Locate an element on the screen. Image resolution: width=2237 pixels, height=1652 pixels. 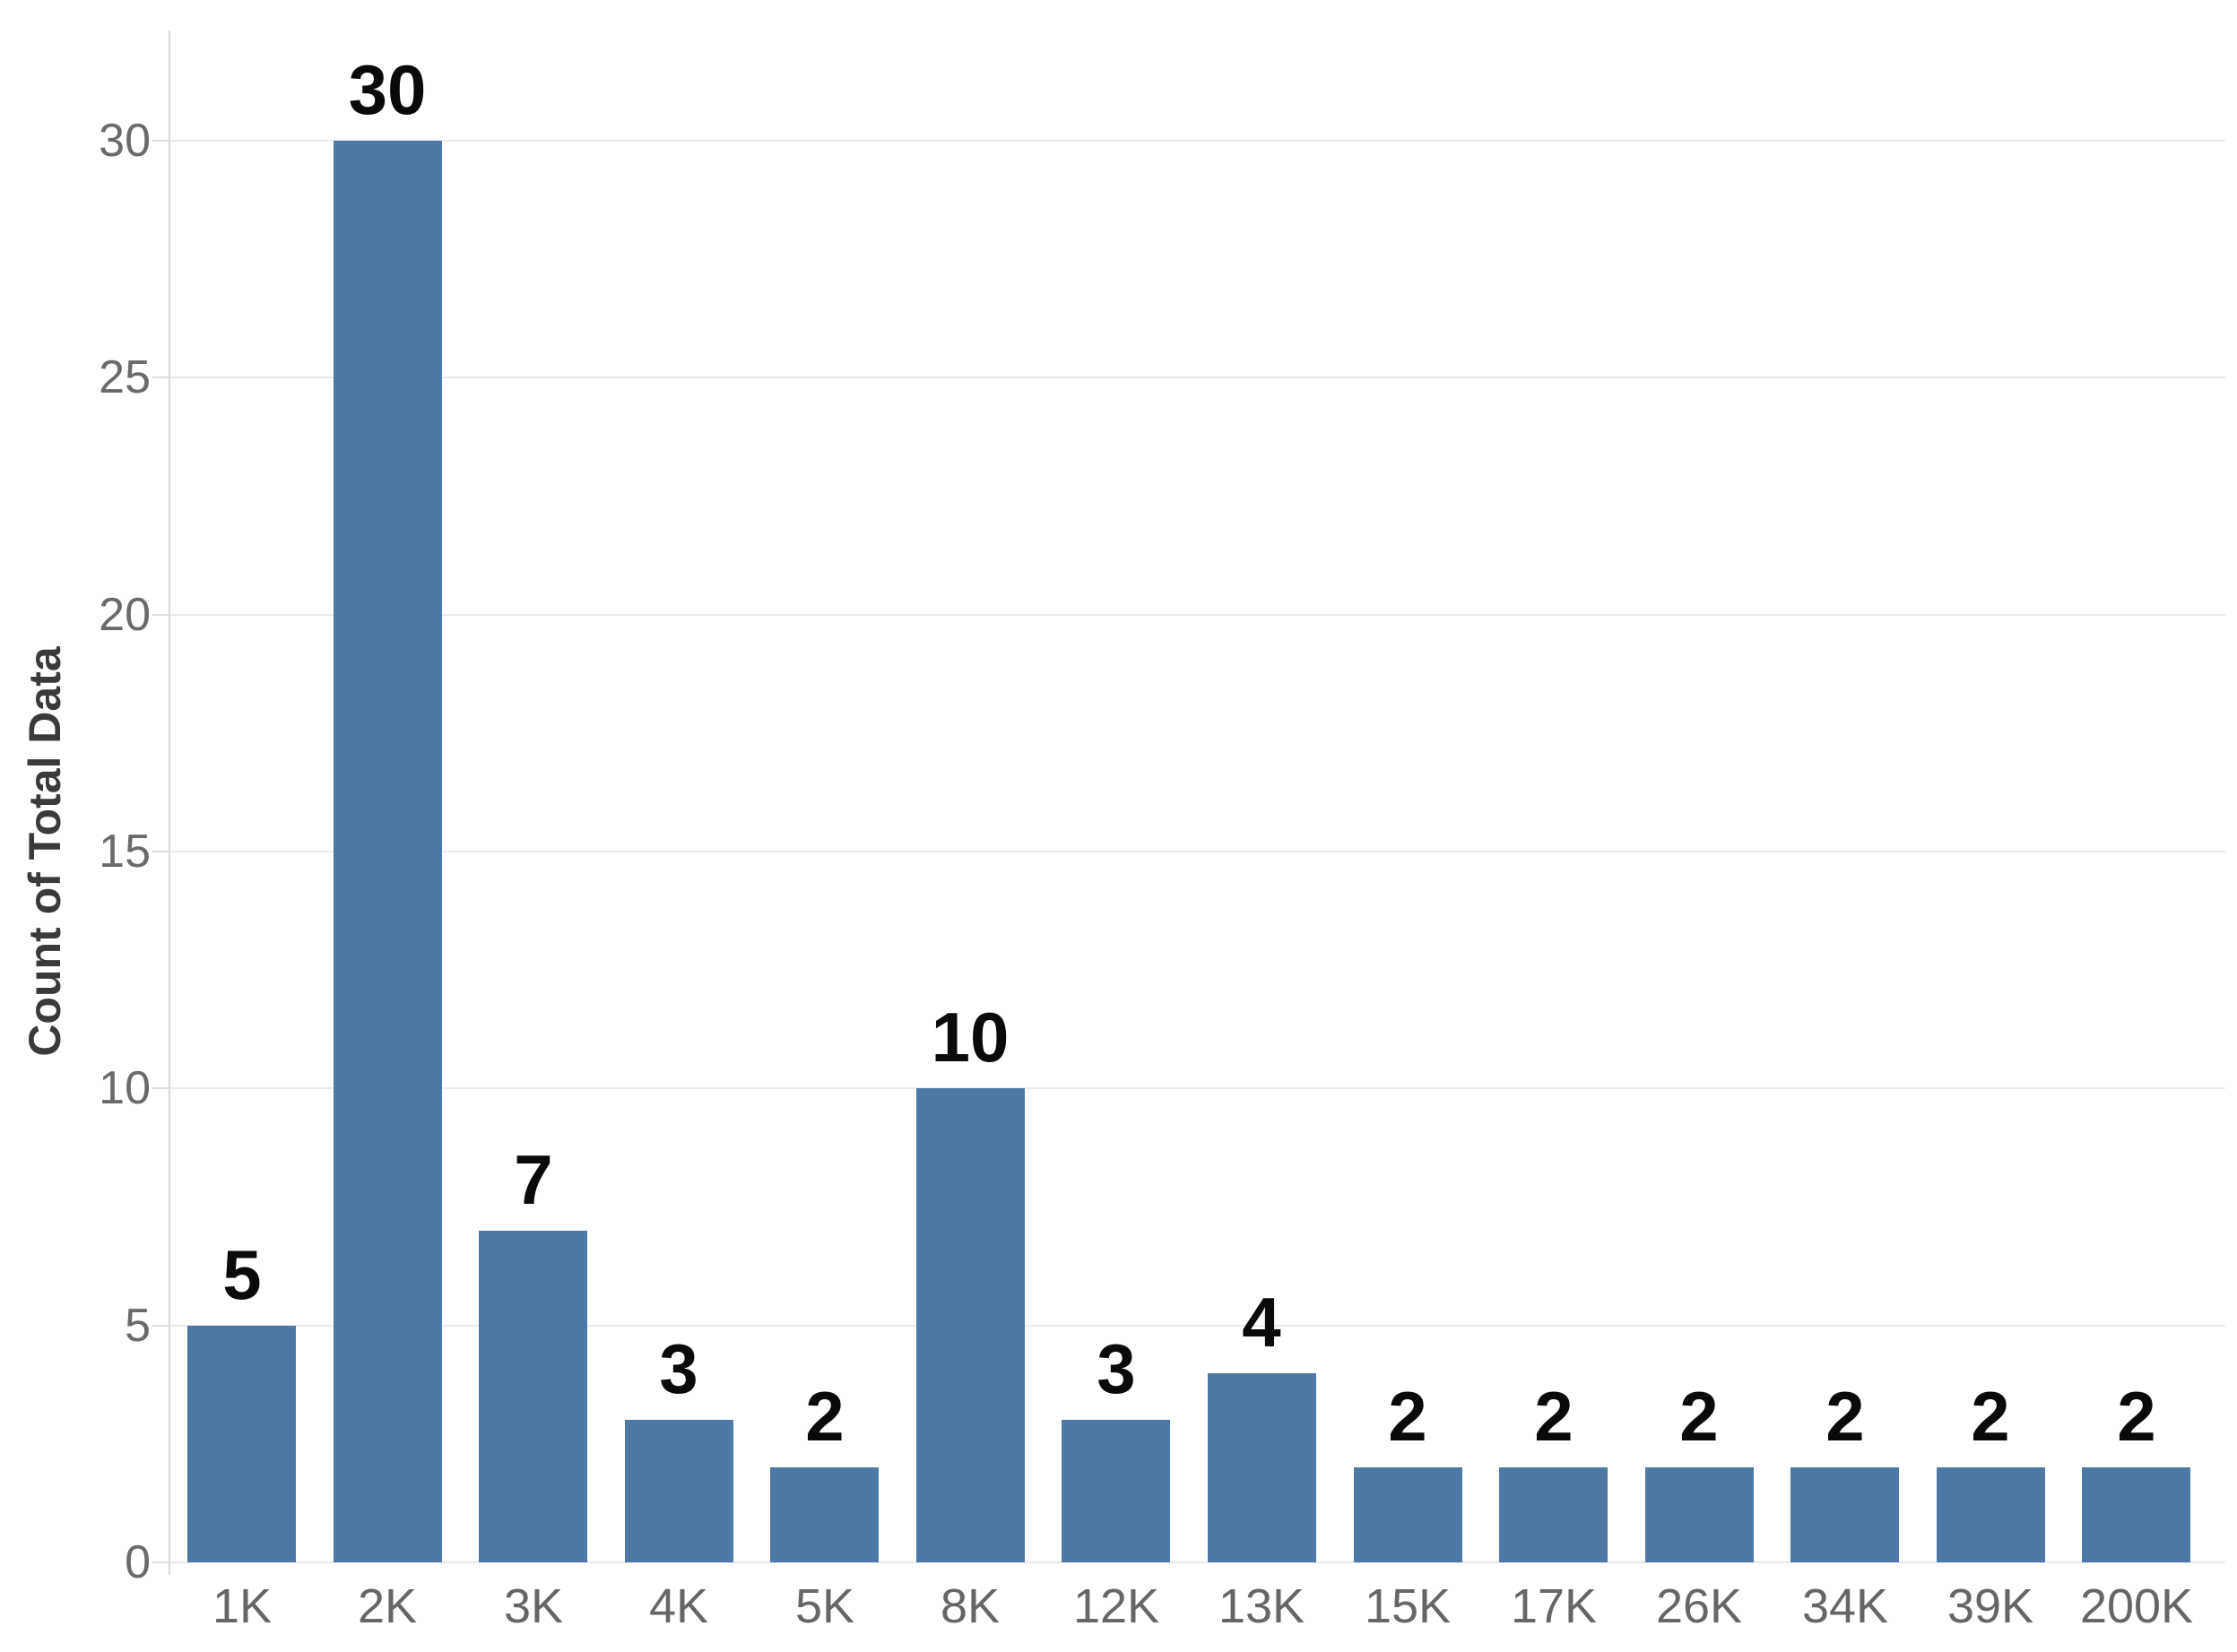
y-tick-label: 10 is located at coordinates (125, 1088).